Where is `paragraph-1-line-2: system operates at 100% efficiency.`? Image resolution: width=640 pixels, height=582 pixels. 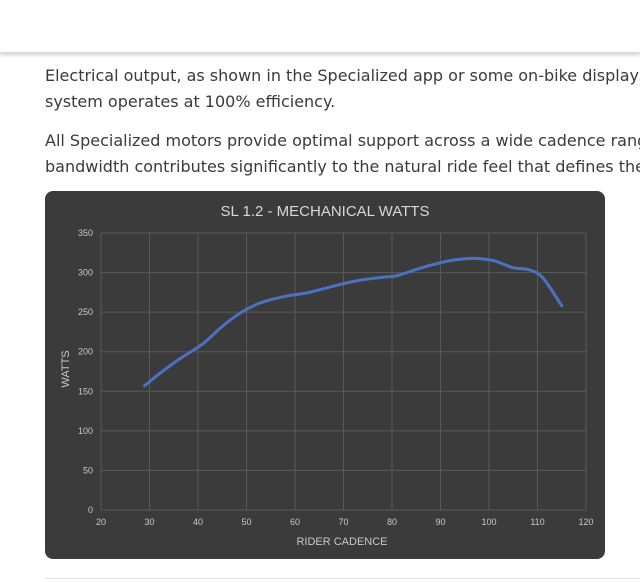 paragraph-1-line-2: system operates at 100% efficiency. is located at coordinates (190, 101).